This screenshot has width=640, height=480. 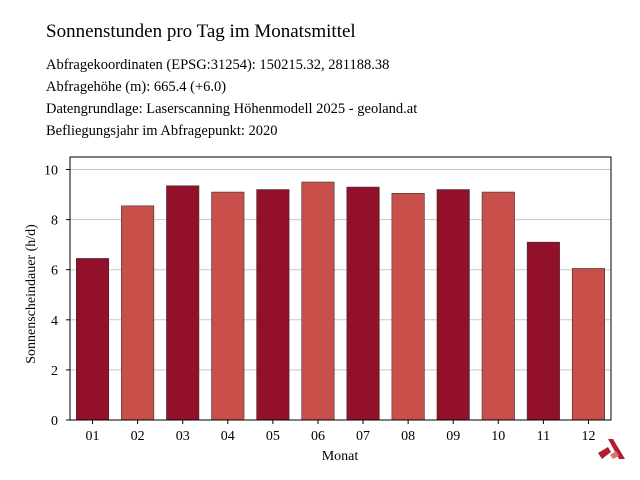 What do you see at coordinates (51, 171) in the screenshot?
I see `y-tick-label: 10` at bounding box center [51, 171].